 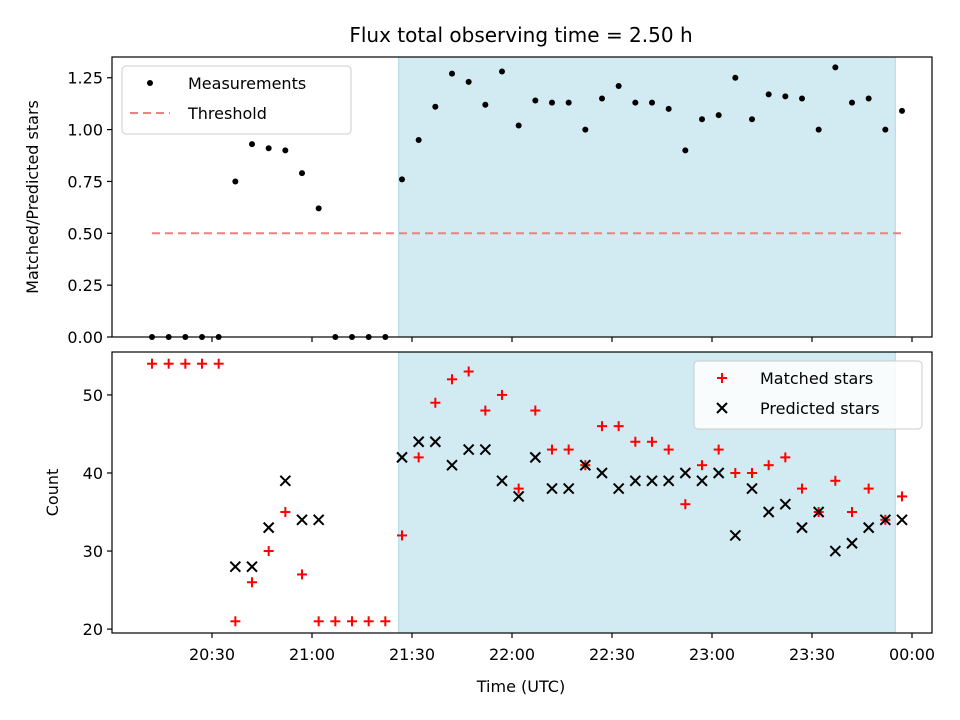 I want to click on y-tick-label: 50, so click(x=93, y=395).